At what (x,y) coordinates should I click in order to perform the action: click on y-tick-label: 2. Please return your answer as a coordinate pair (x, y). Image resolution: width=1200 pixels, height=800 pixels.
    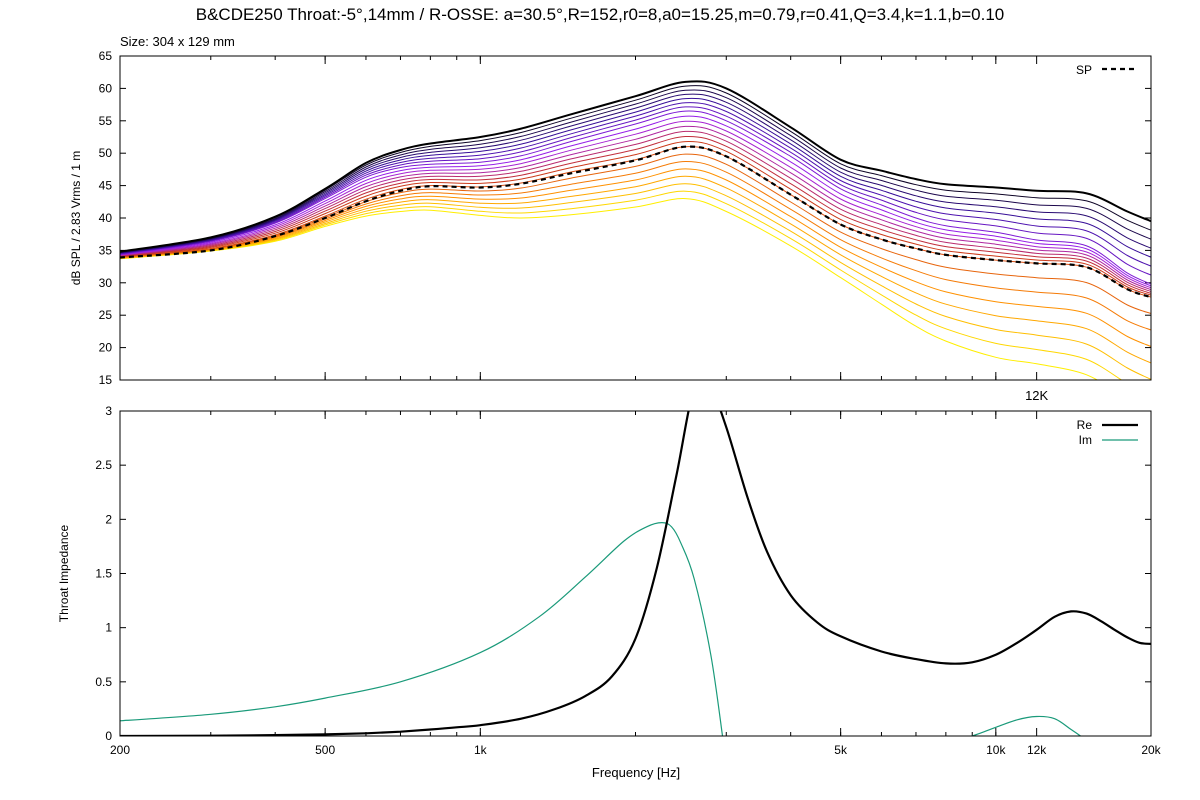
    Looking at the image, I should click on (108, 519).